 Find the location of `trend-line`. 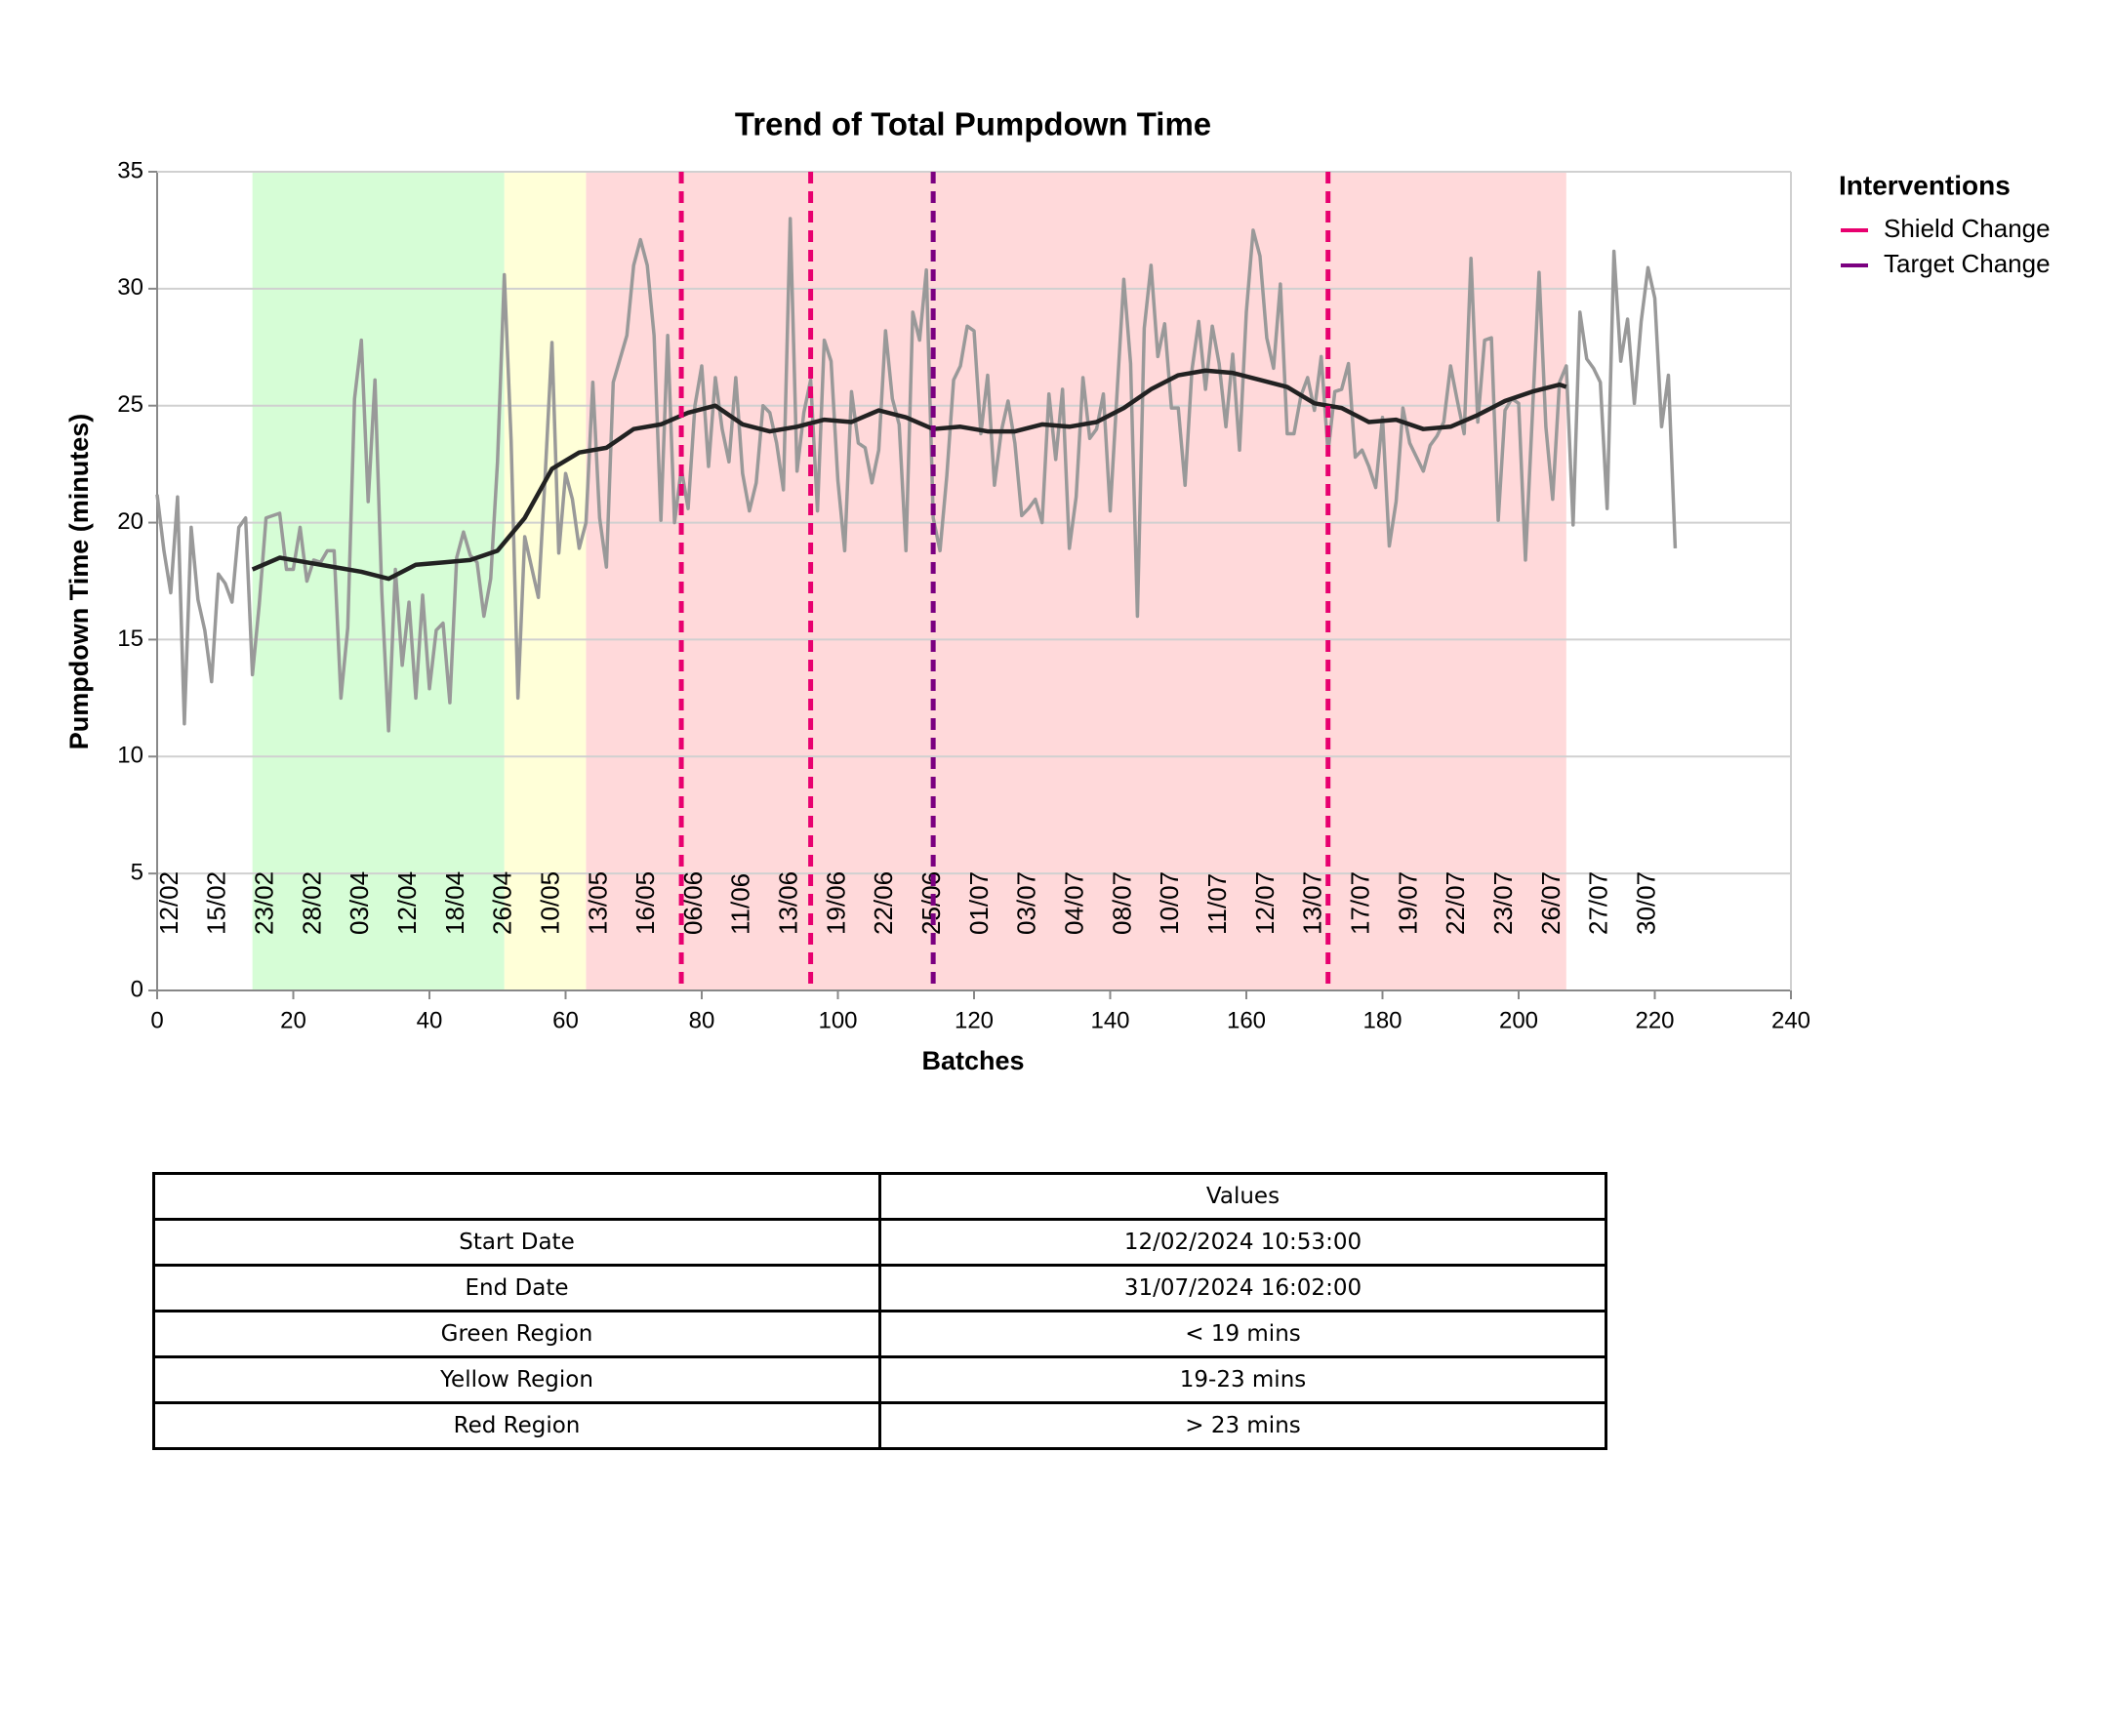

trend-line is located at coordinates (909, 475).